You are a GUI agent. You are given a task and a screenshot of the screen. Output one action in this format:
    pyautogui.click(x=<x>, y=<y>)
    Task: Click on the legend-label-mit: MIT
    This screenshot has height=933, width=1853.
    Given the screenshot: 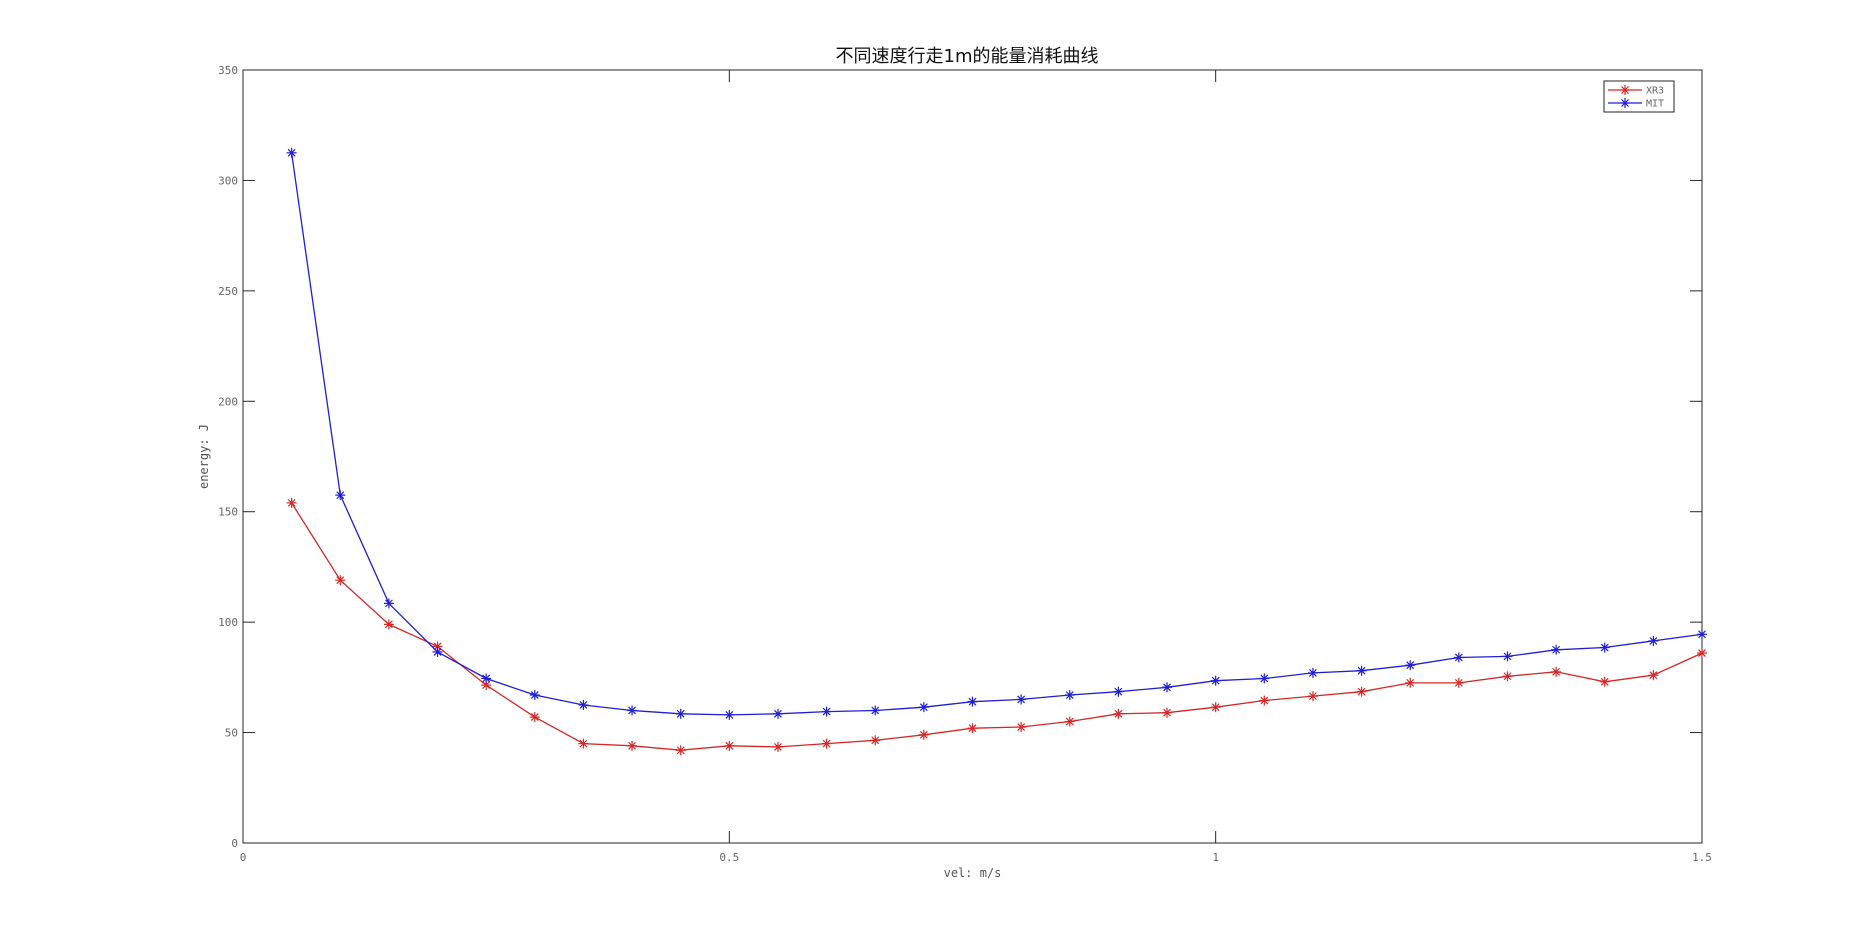 What is the action you would take?
    pyautogui.click(x=1655, y=104)
    